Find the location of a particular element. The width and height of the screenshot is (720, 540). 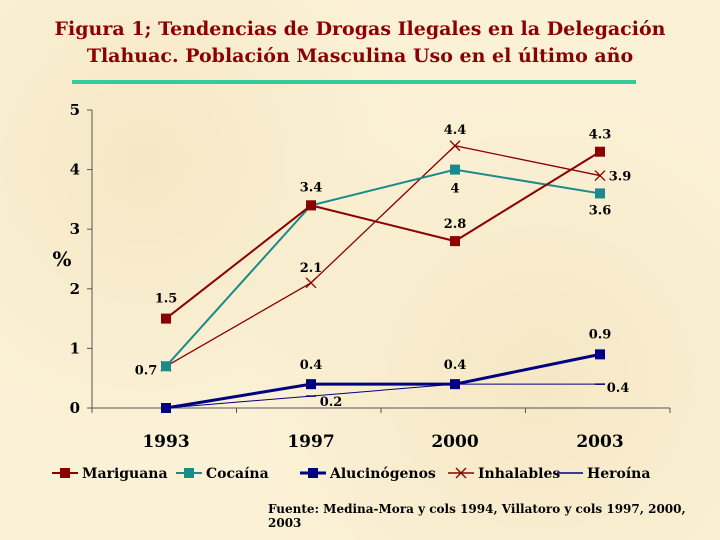

data-label-inhalables: 4.4 is located at coordinates (455, 130).